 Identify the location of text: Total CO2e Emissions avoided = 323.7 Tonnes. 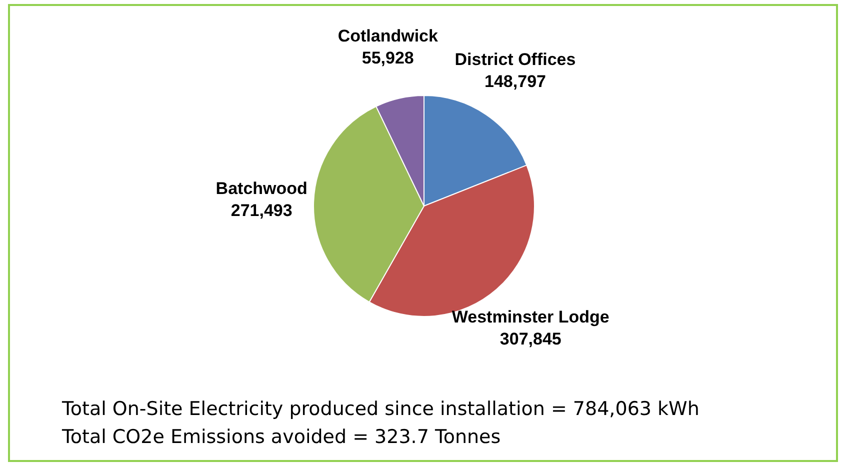
(281, 437).